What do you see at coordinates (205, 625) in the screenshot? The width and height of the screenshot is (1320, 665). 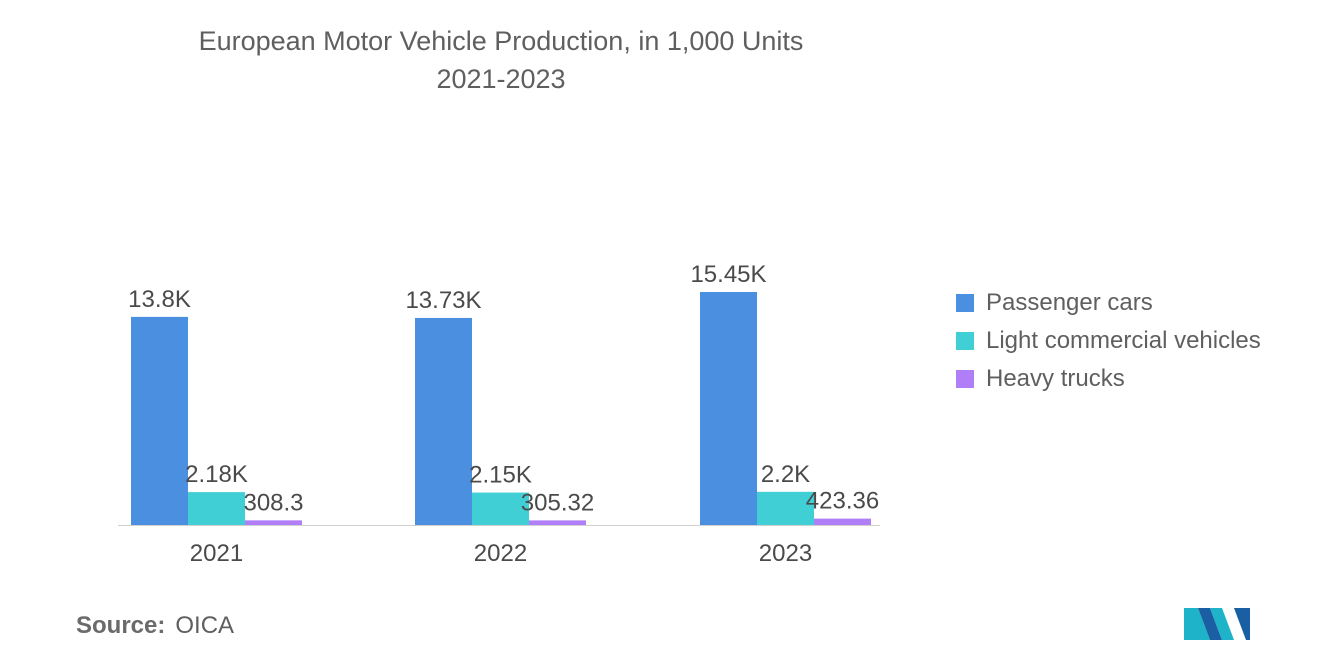 I see `source-value: OICA` at bounding box center [205, 625].